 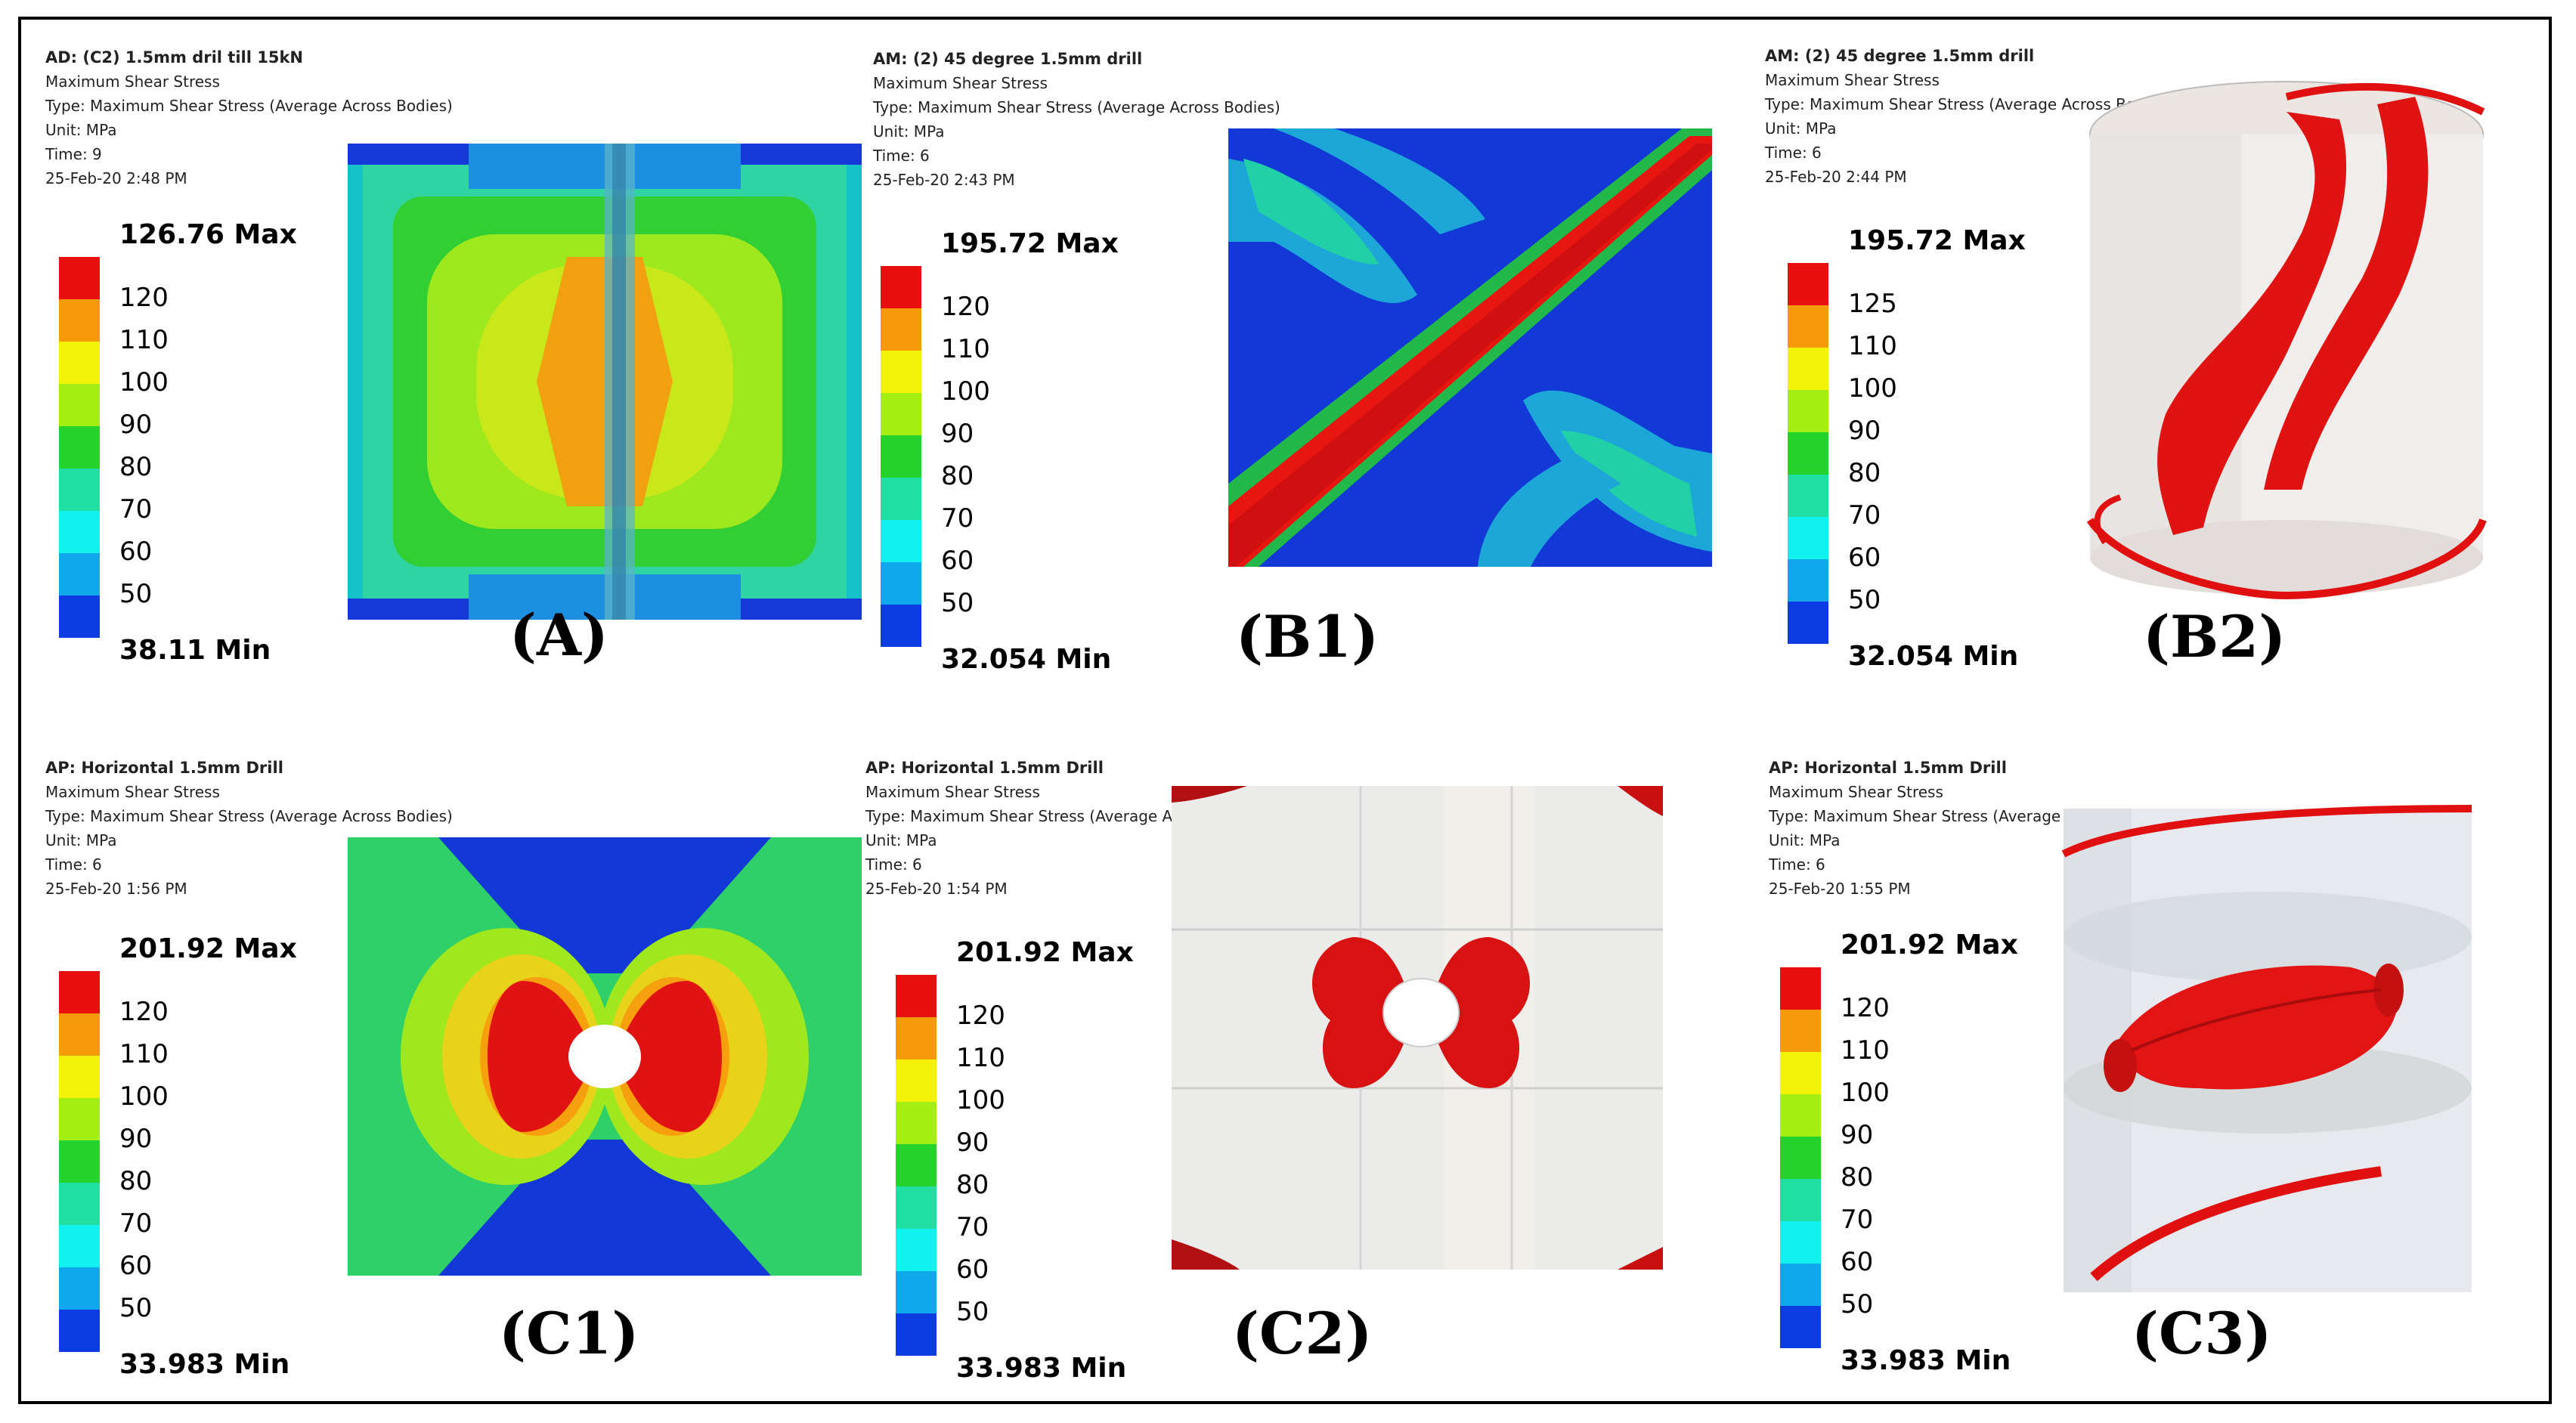 What do you see at coordinates (2215, 636) in the screenshot?
I see `panel-caption: (B2)` at bounding box center [2215, 636].